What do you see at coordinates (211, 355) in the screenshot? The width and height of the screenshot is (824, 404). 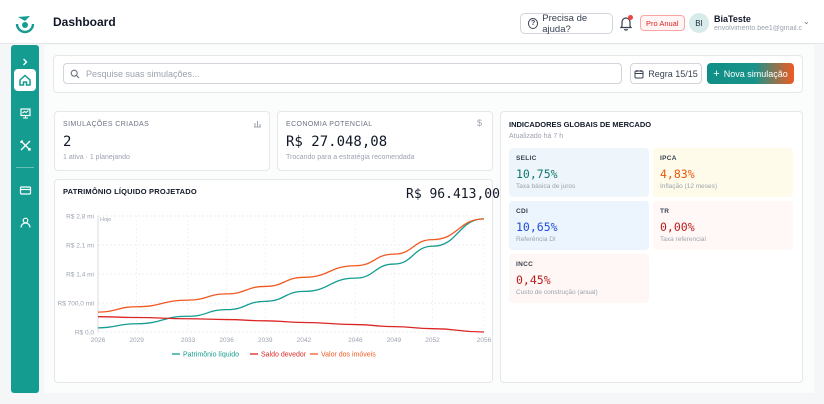 I see `legend-label: Patrimônio líquido` at bounding box center [211, 355].